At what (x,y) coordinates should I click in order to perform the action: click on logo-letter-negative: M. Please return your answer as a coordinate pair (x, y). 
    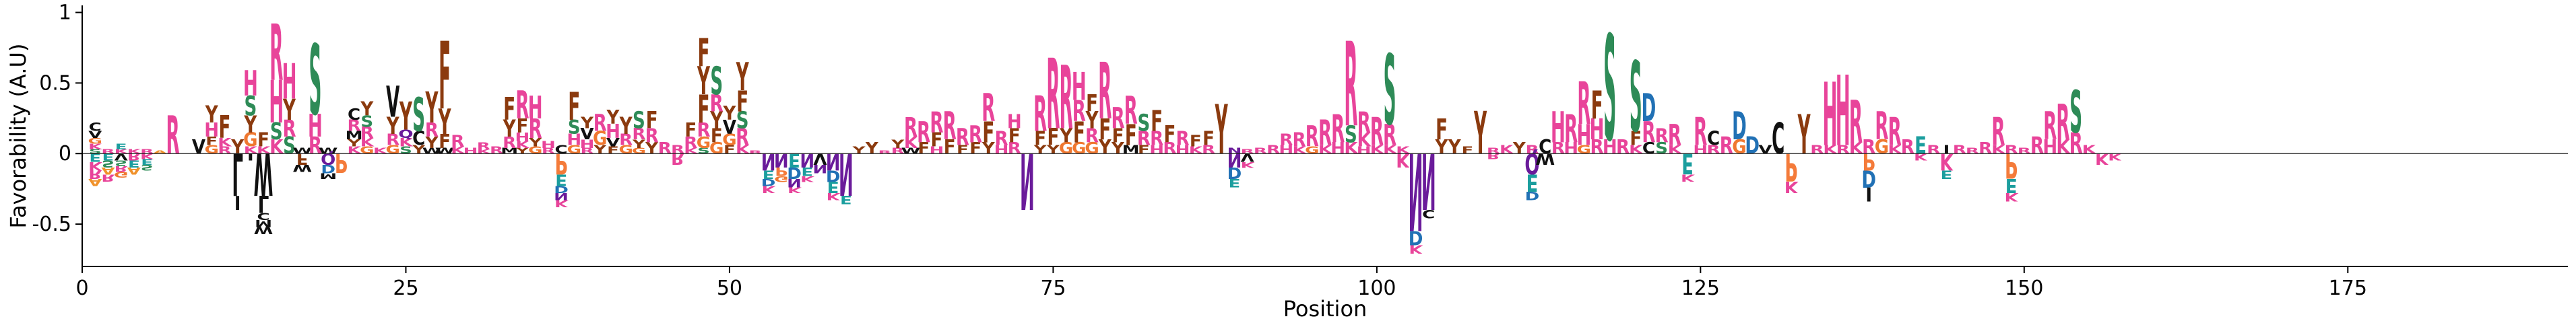
    Looking at the image, I should click on (263, 223).